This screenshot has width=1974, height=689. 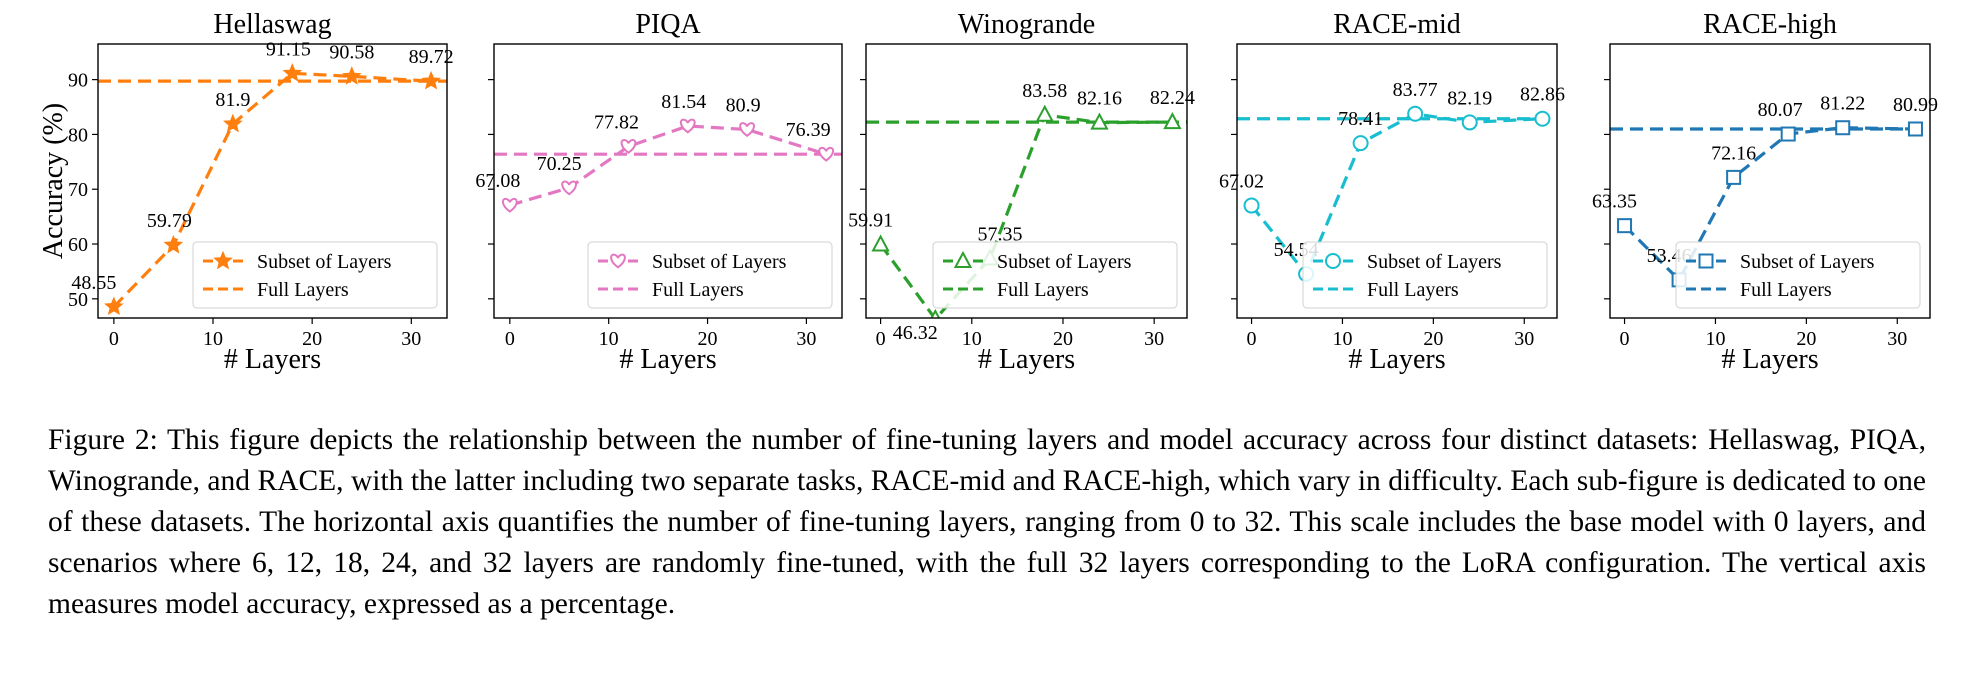 What do you see at coordinates (1842, 104) in the screenshot?
I see `data-label: 81.22` at bounding box center [1842, 104].